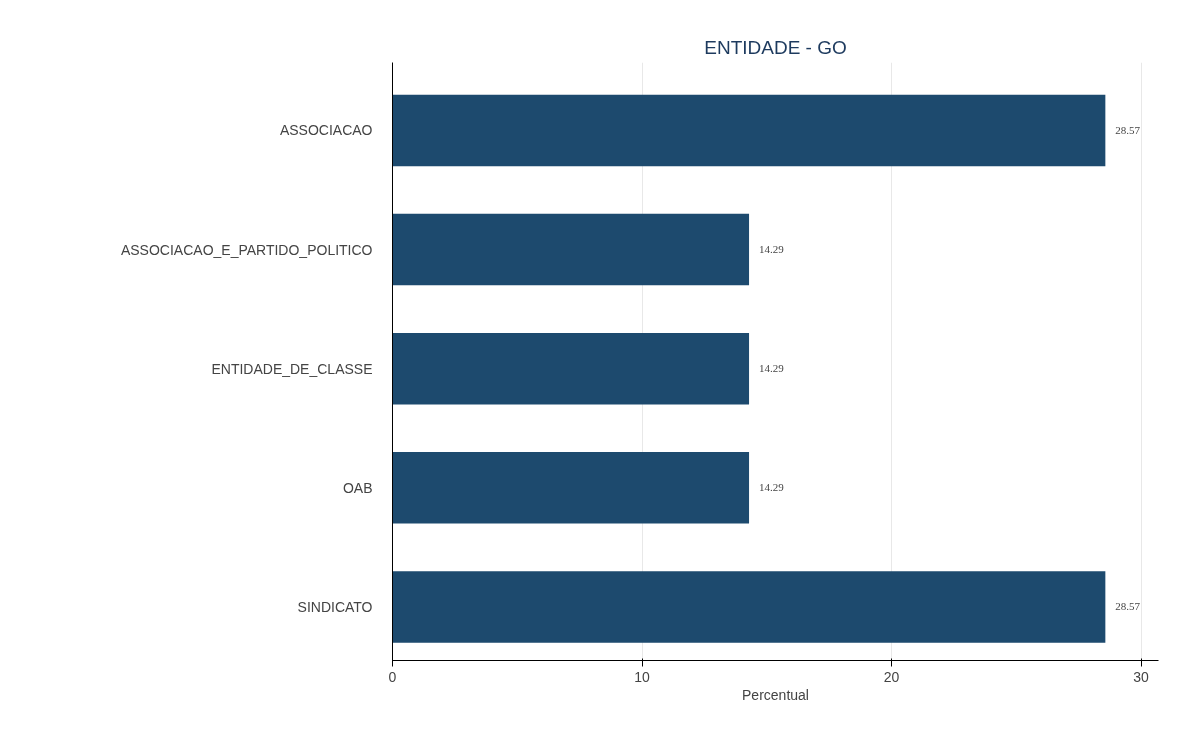 The image size is (1177, 731). Describe the element at coordinates (335, 606) in the screenshot. I see `y-tick-label: SINDICATO` at that location.